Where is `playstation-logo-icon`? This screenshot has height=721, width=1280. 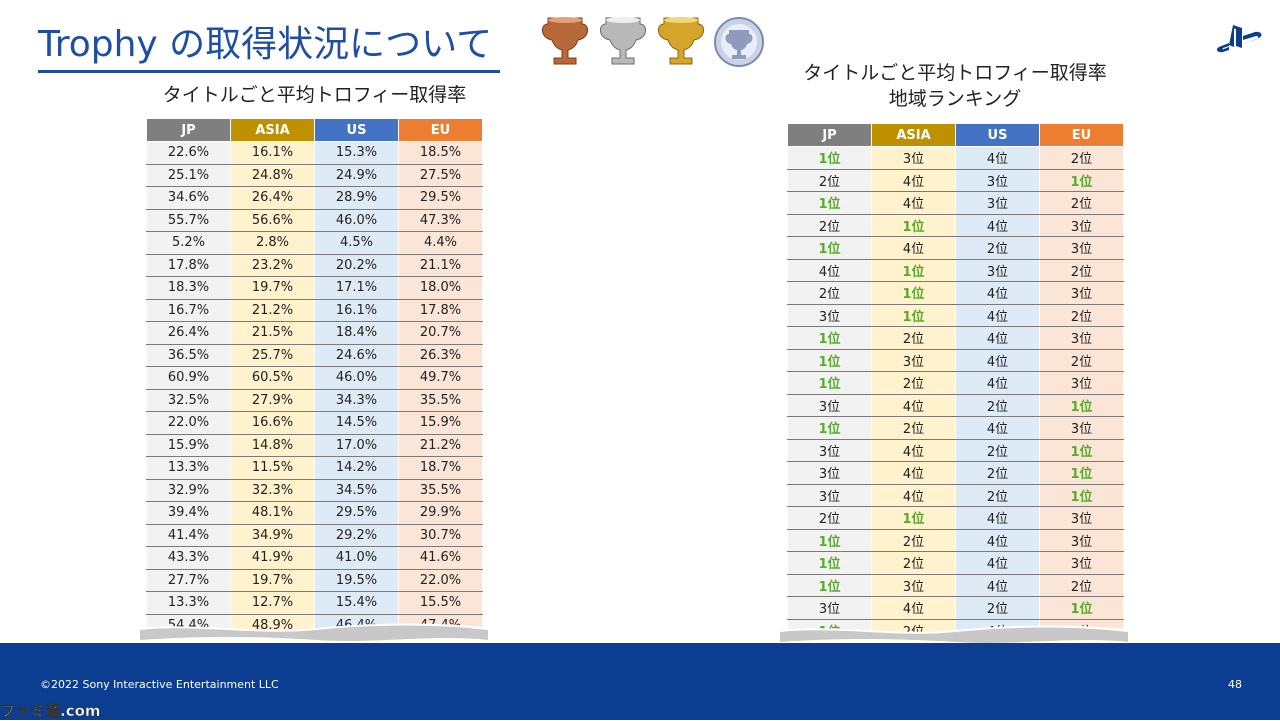
playstation-logo-icon is located at coordinates (1239, 39).